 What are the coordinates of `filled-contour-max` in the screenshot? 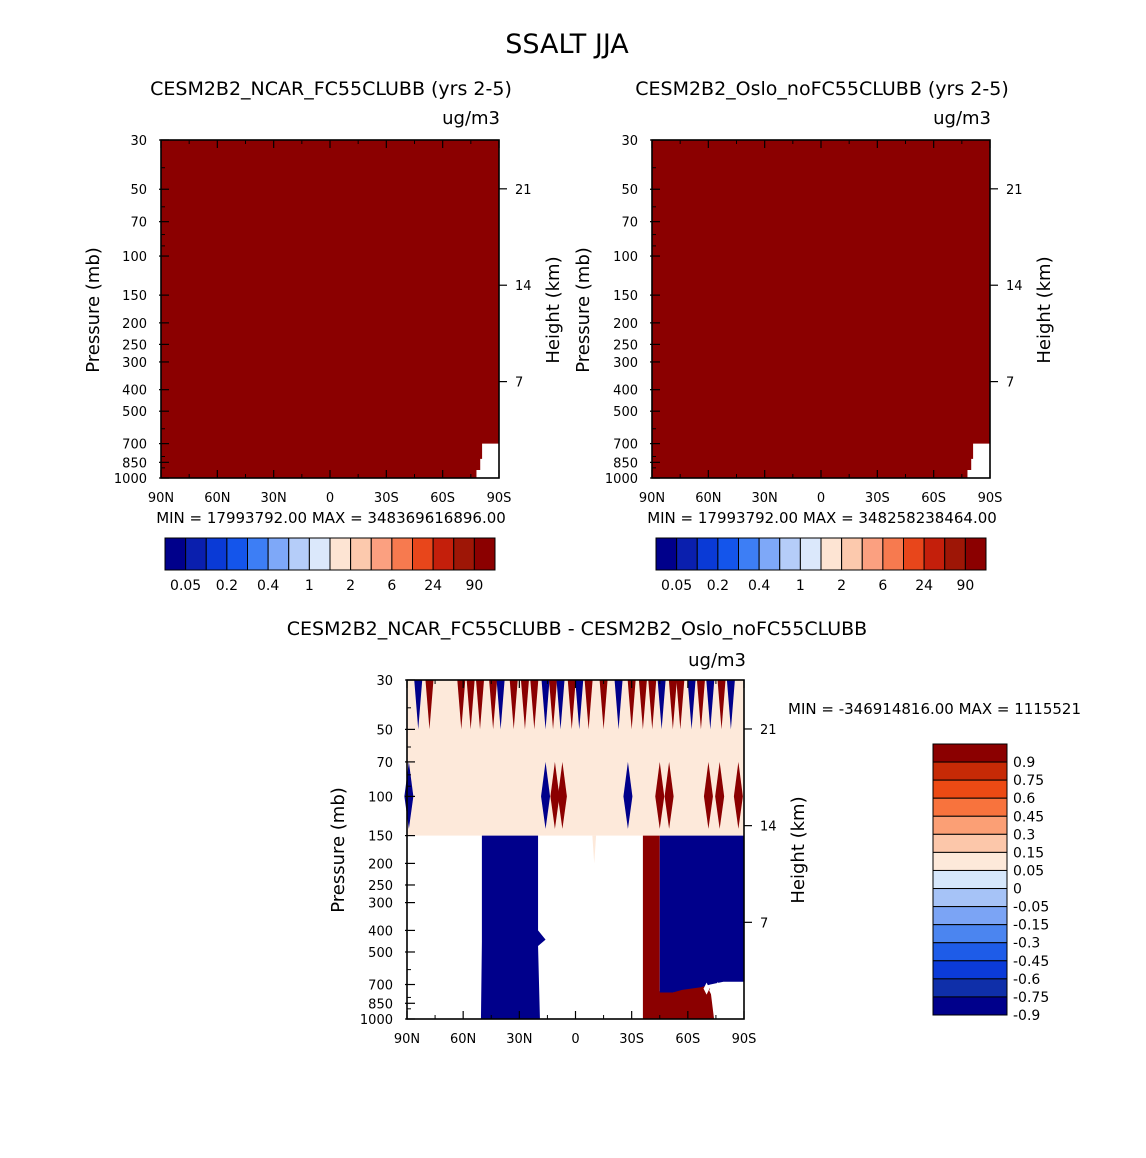 It's located at (821, 309).